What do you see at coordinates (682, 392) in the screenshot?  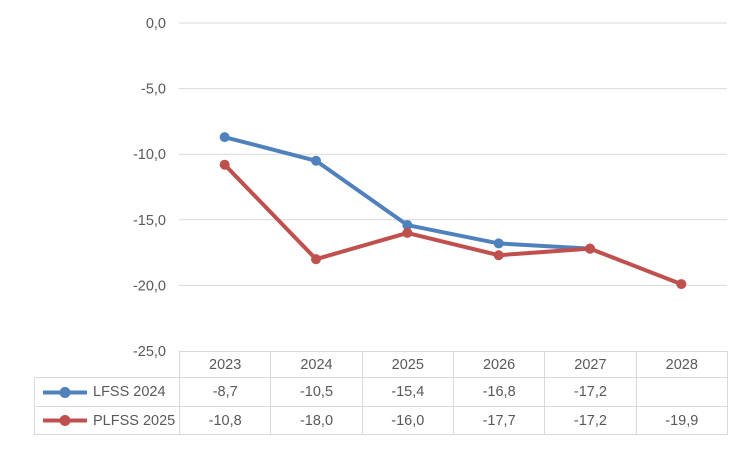 I see `table-cell-lfss-2028` at bounding box center [682, 392].